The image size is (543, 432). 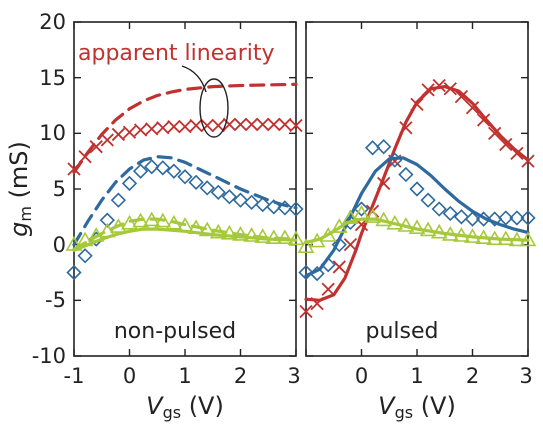 What do you see at coordinates (74, 376) in the screenshot?
I see `xtick-label: -1` at bounding box center [74, 376].